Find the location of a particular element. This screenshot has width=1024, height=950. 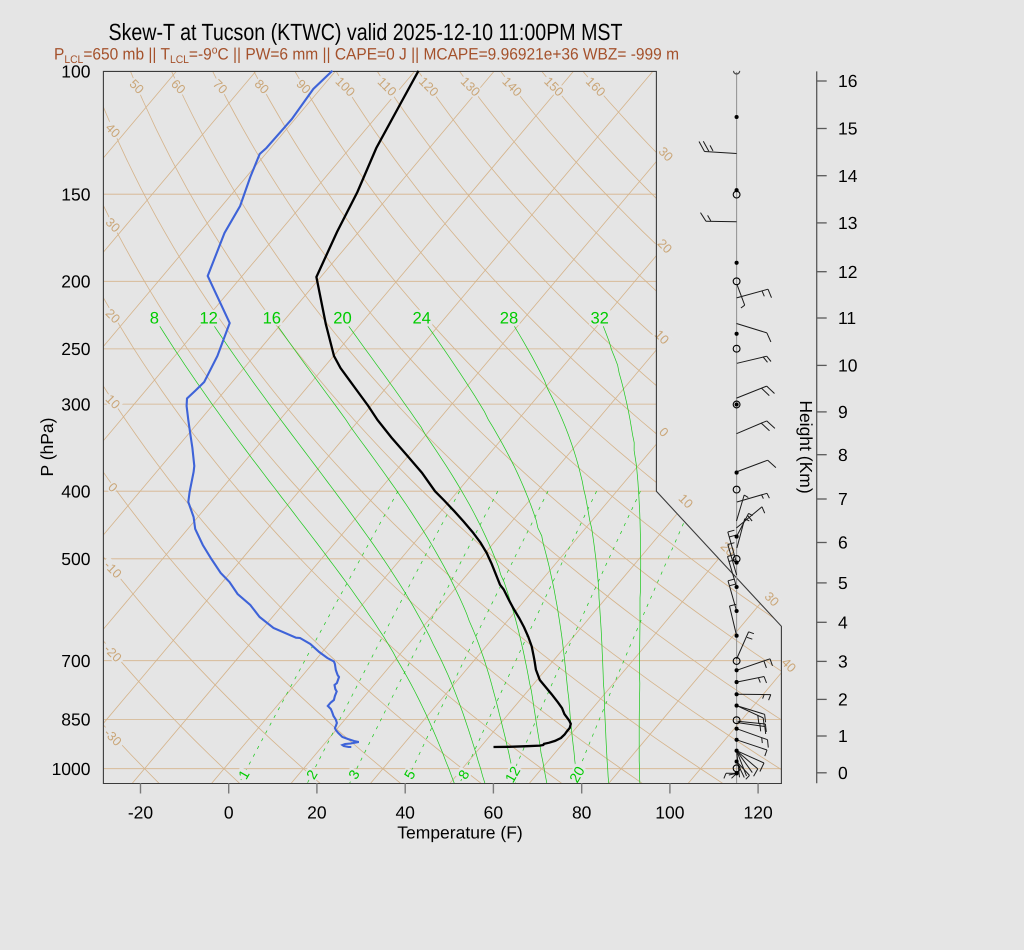

svg-text: 150 is located at coordinates (75, 194).